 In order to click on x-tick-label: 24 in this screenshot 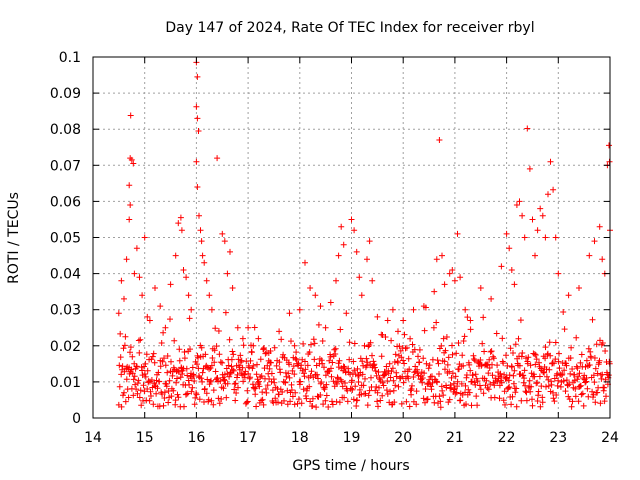, I will do `click(610, 438)`.